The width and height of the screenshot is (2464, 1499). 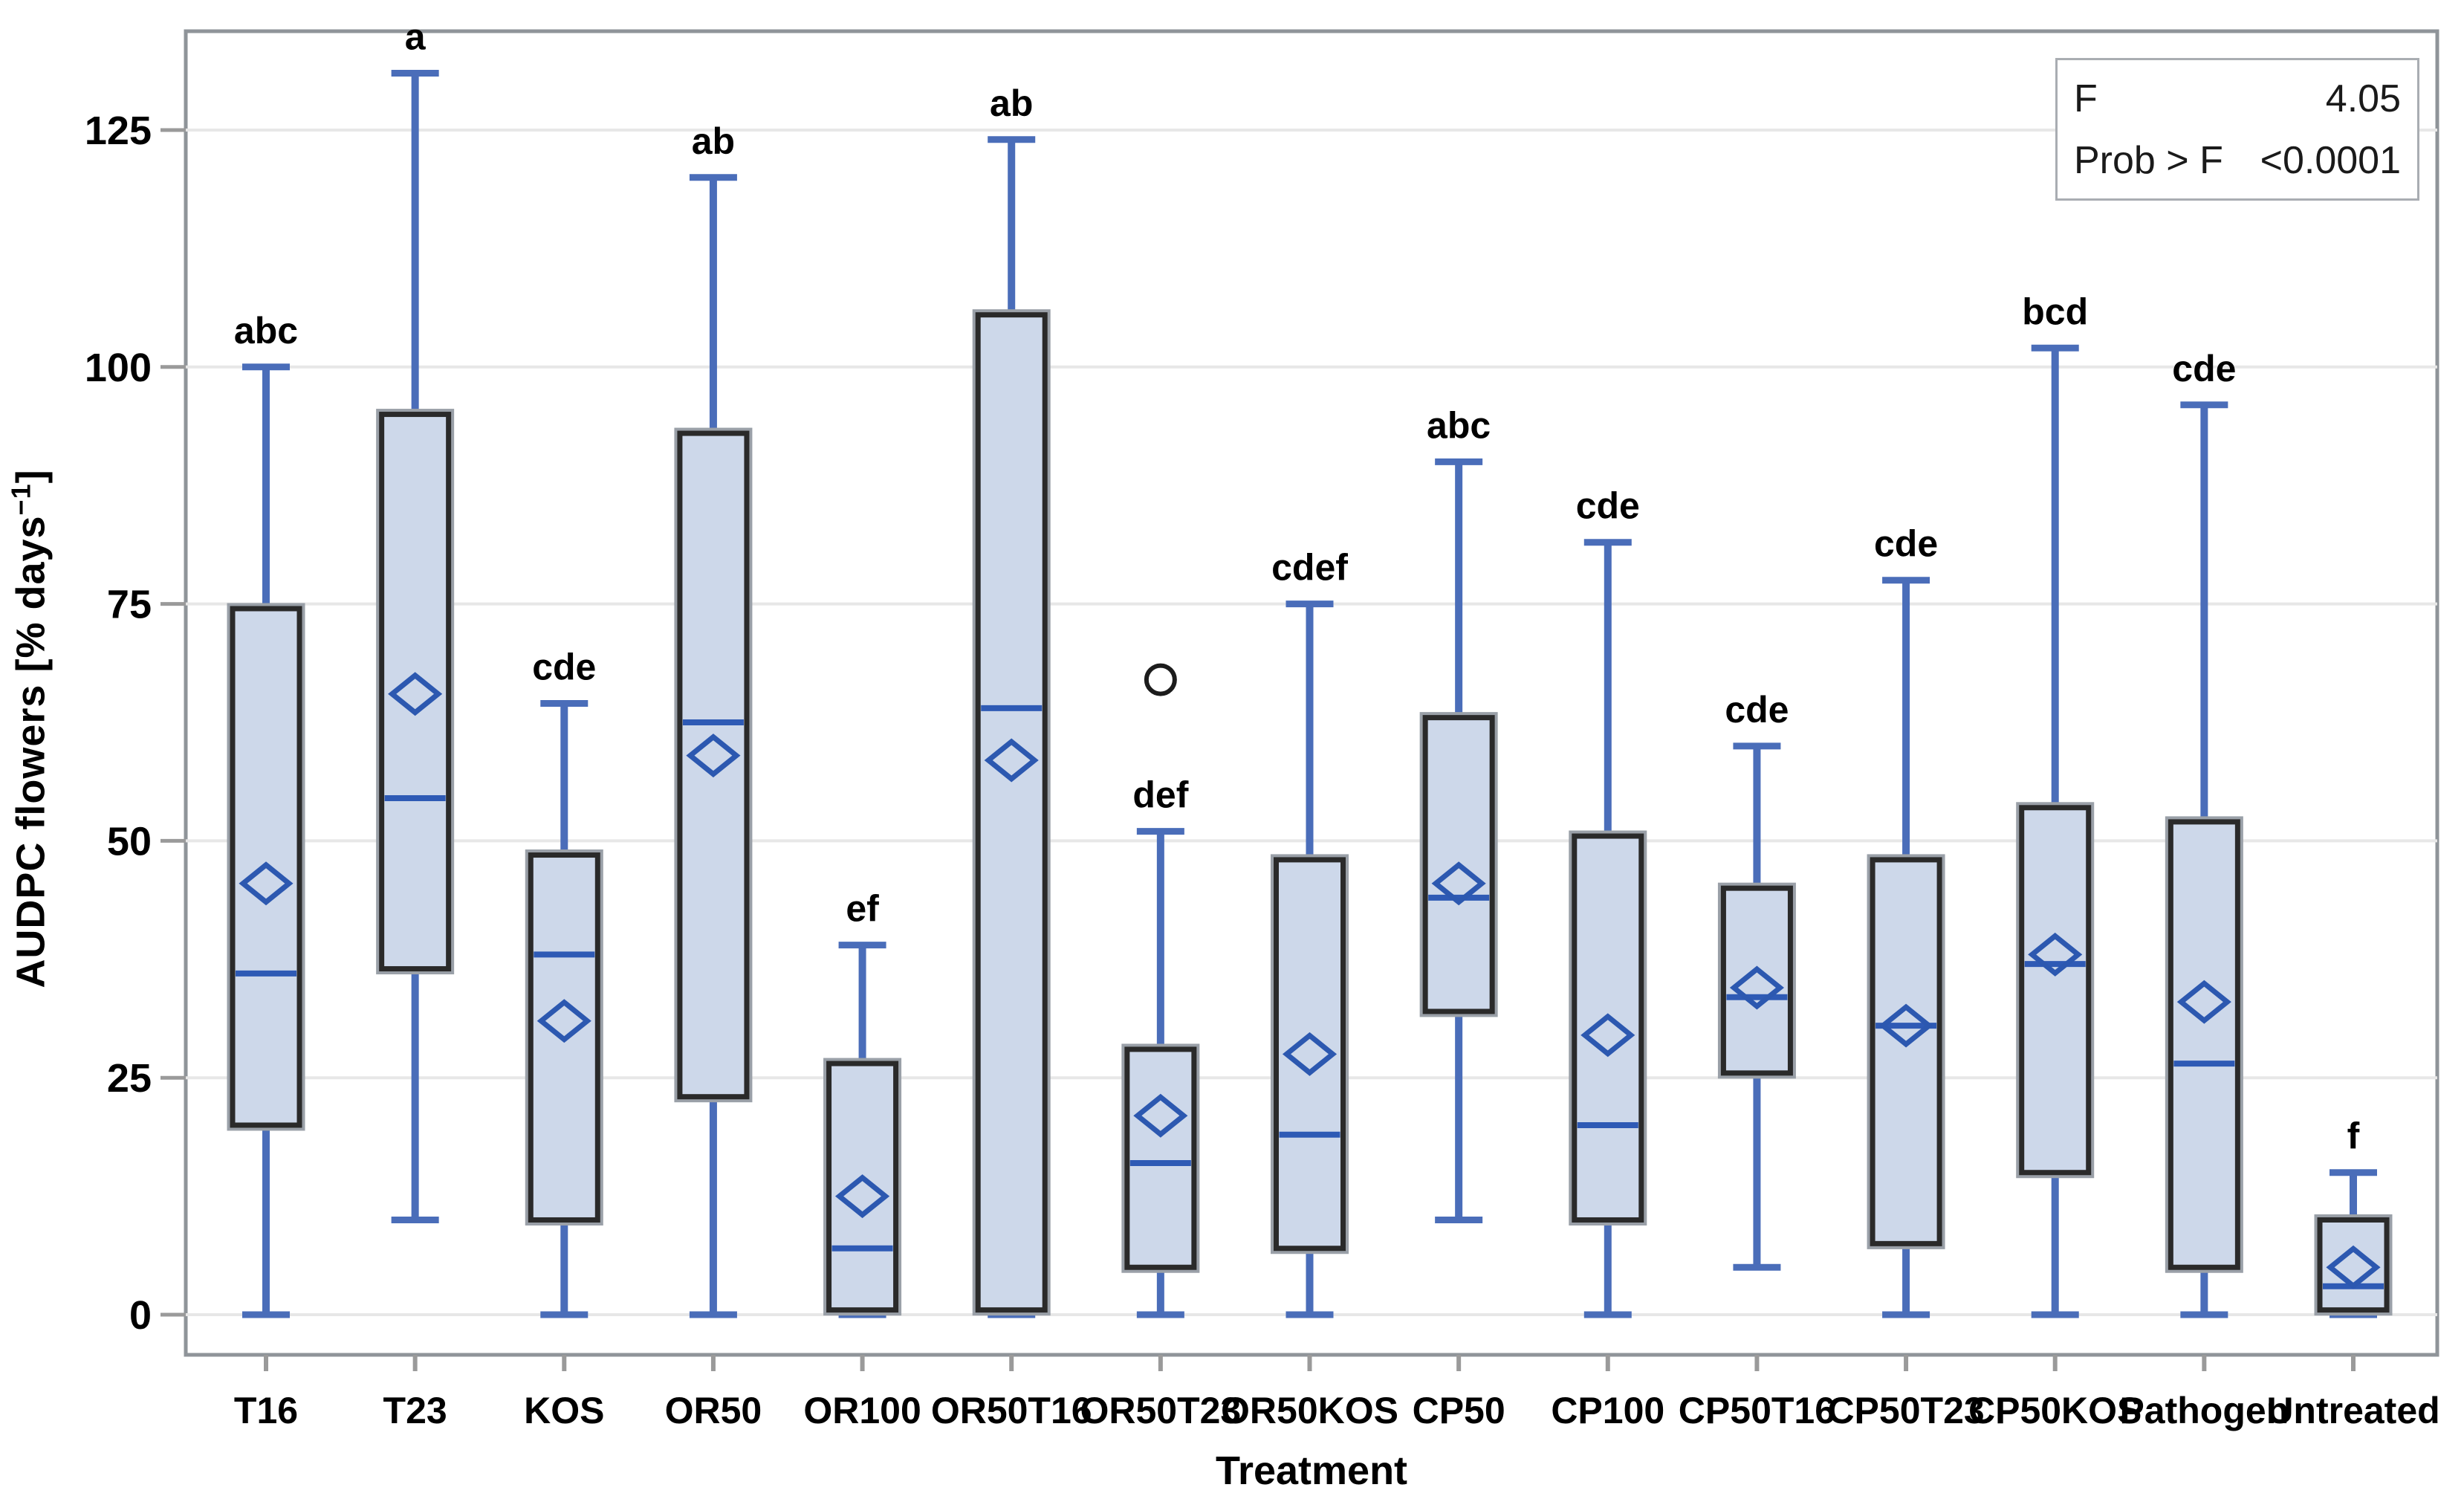 I want to click on outlier-point, so click(x=1160, y=679).